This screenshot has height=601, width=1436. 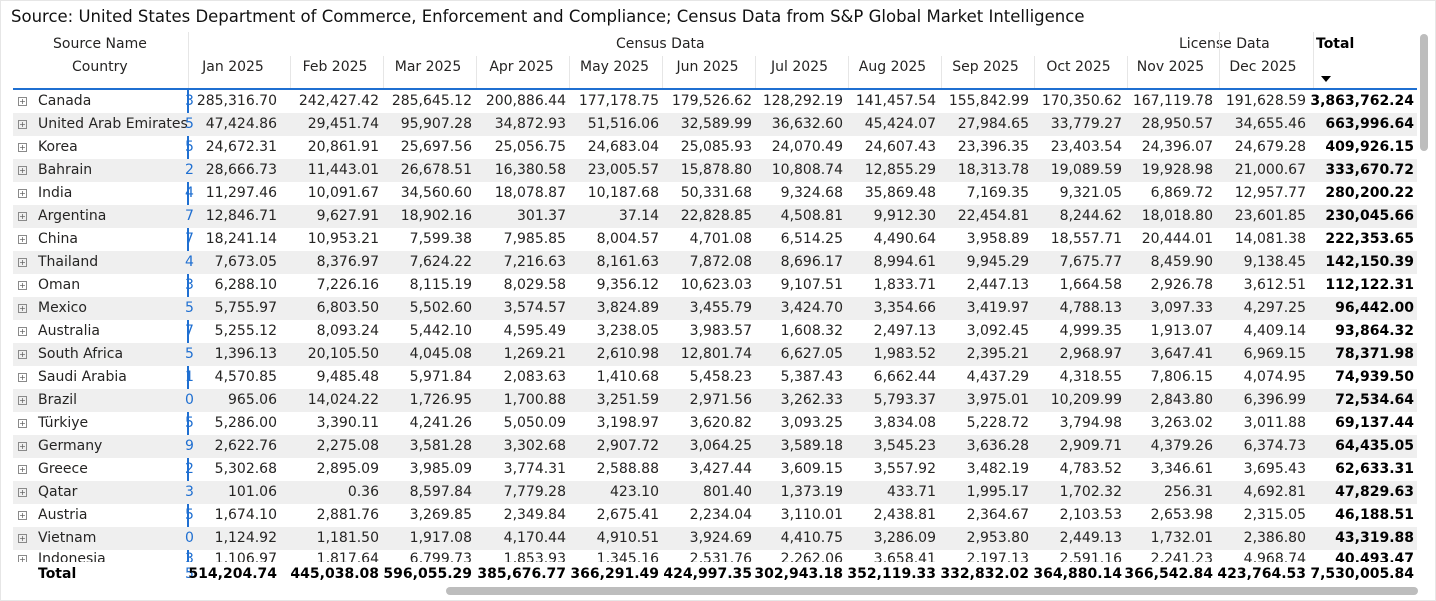 What do you see at coordinates (997, 557) in the screenshot?
I see `cell-value: 2,197.13` at bounding box center [997, 557].